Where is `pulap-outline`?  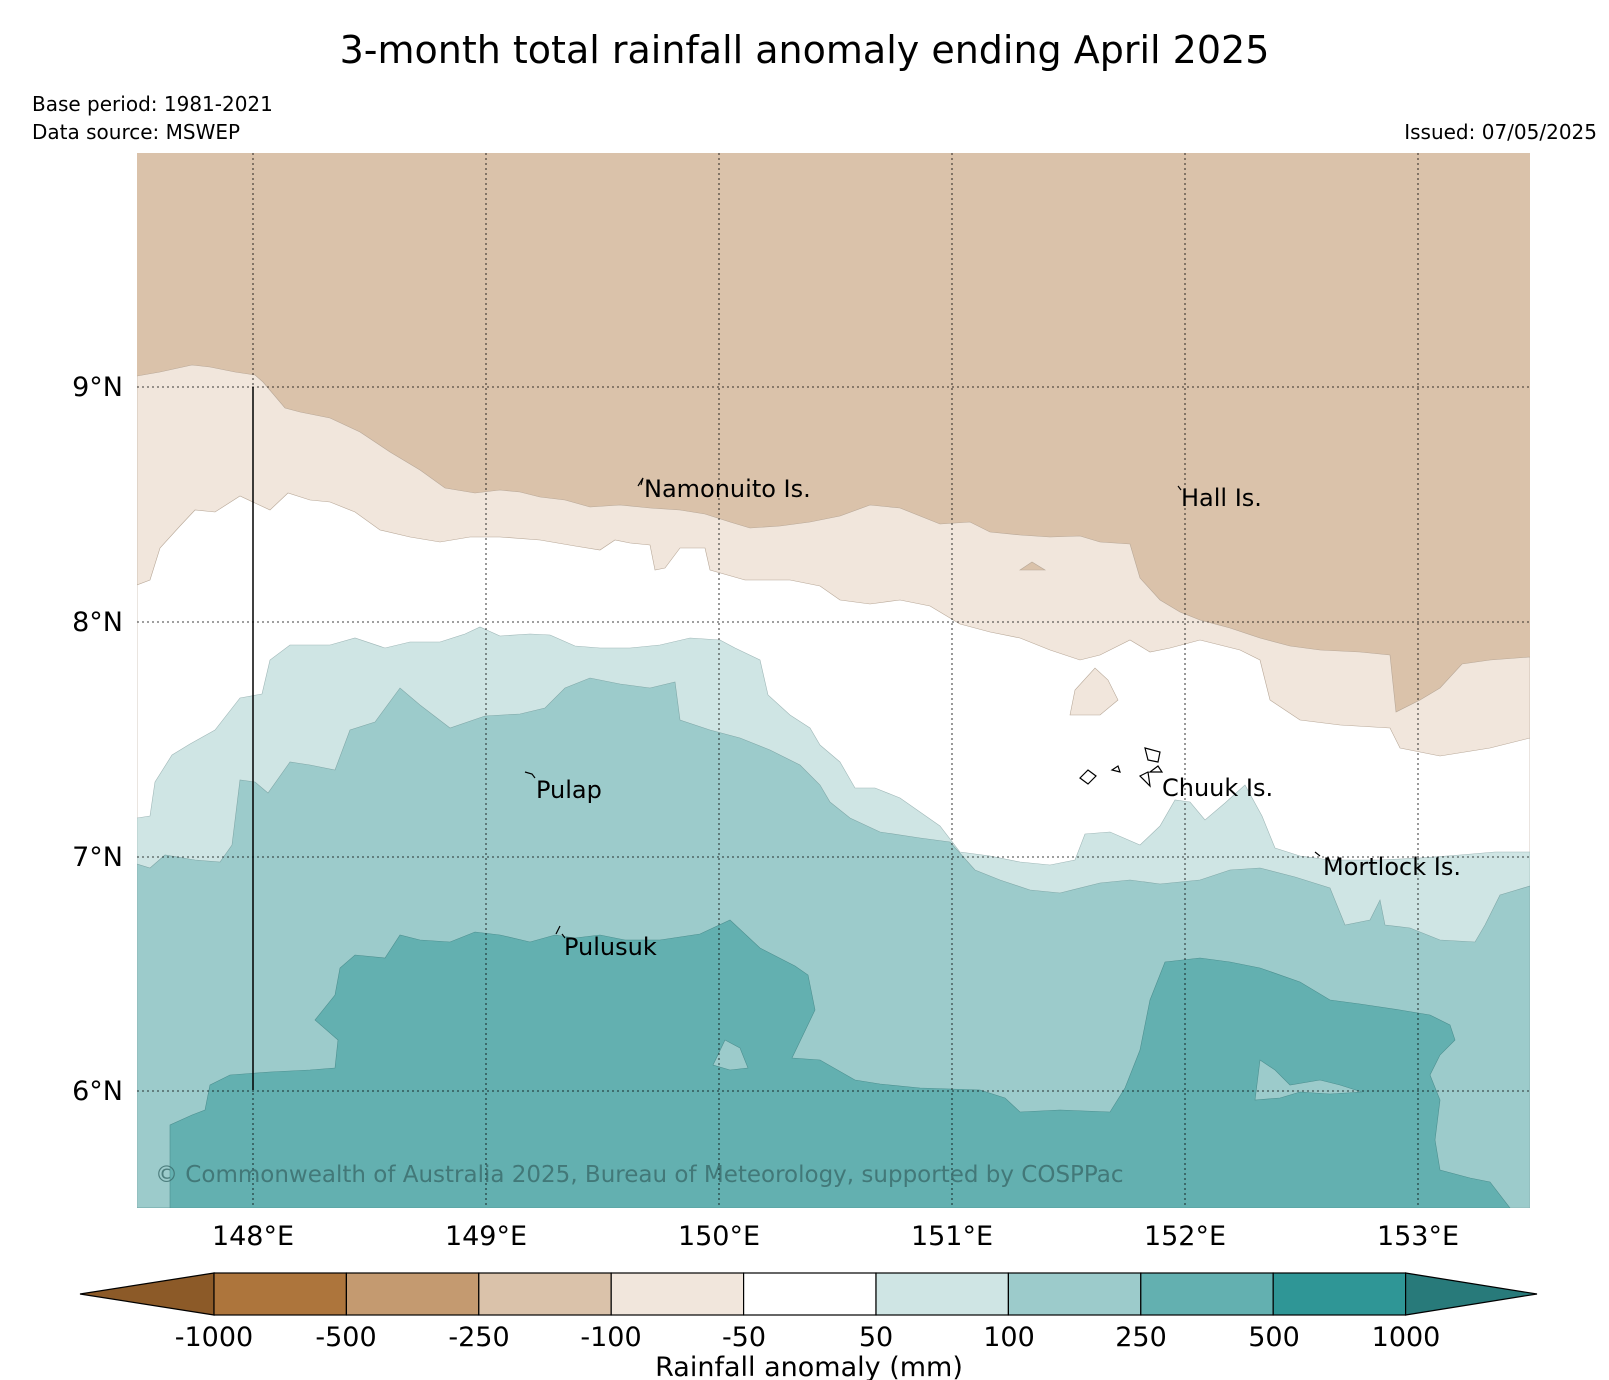 pulap-outline is located at coordinates (530, 775).